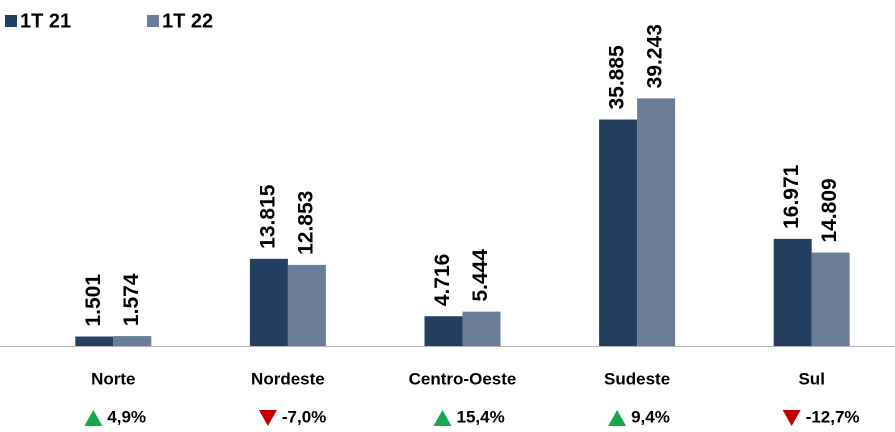  What do you see at coordinates (637, 378) in the screenshot?
I see `x-tick-label: Sudeste` at bounding box center [637, 378].